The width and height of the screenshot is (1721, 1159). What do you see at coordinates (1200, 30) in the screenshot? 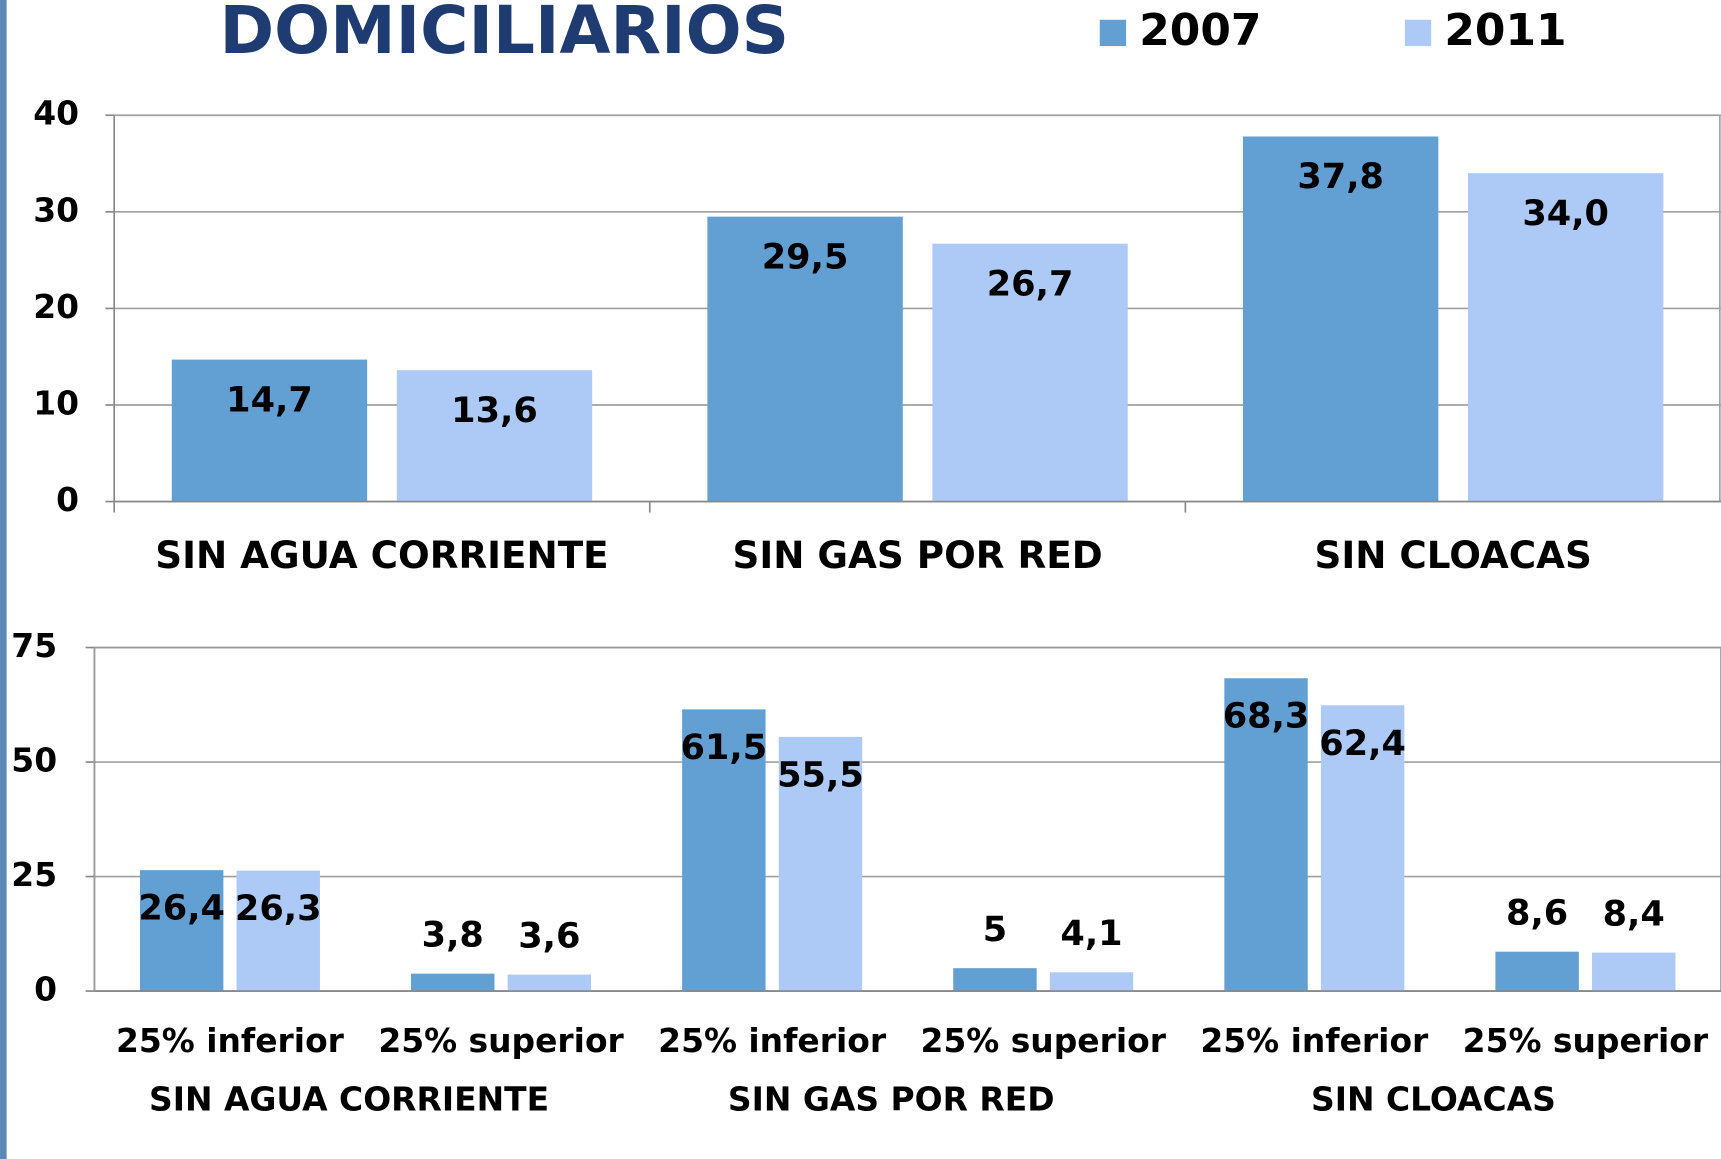
I see `legend-label: 2007` at bounding box center [1200, 30].